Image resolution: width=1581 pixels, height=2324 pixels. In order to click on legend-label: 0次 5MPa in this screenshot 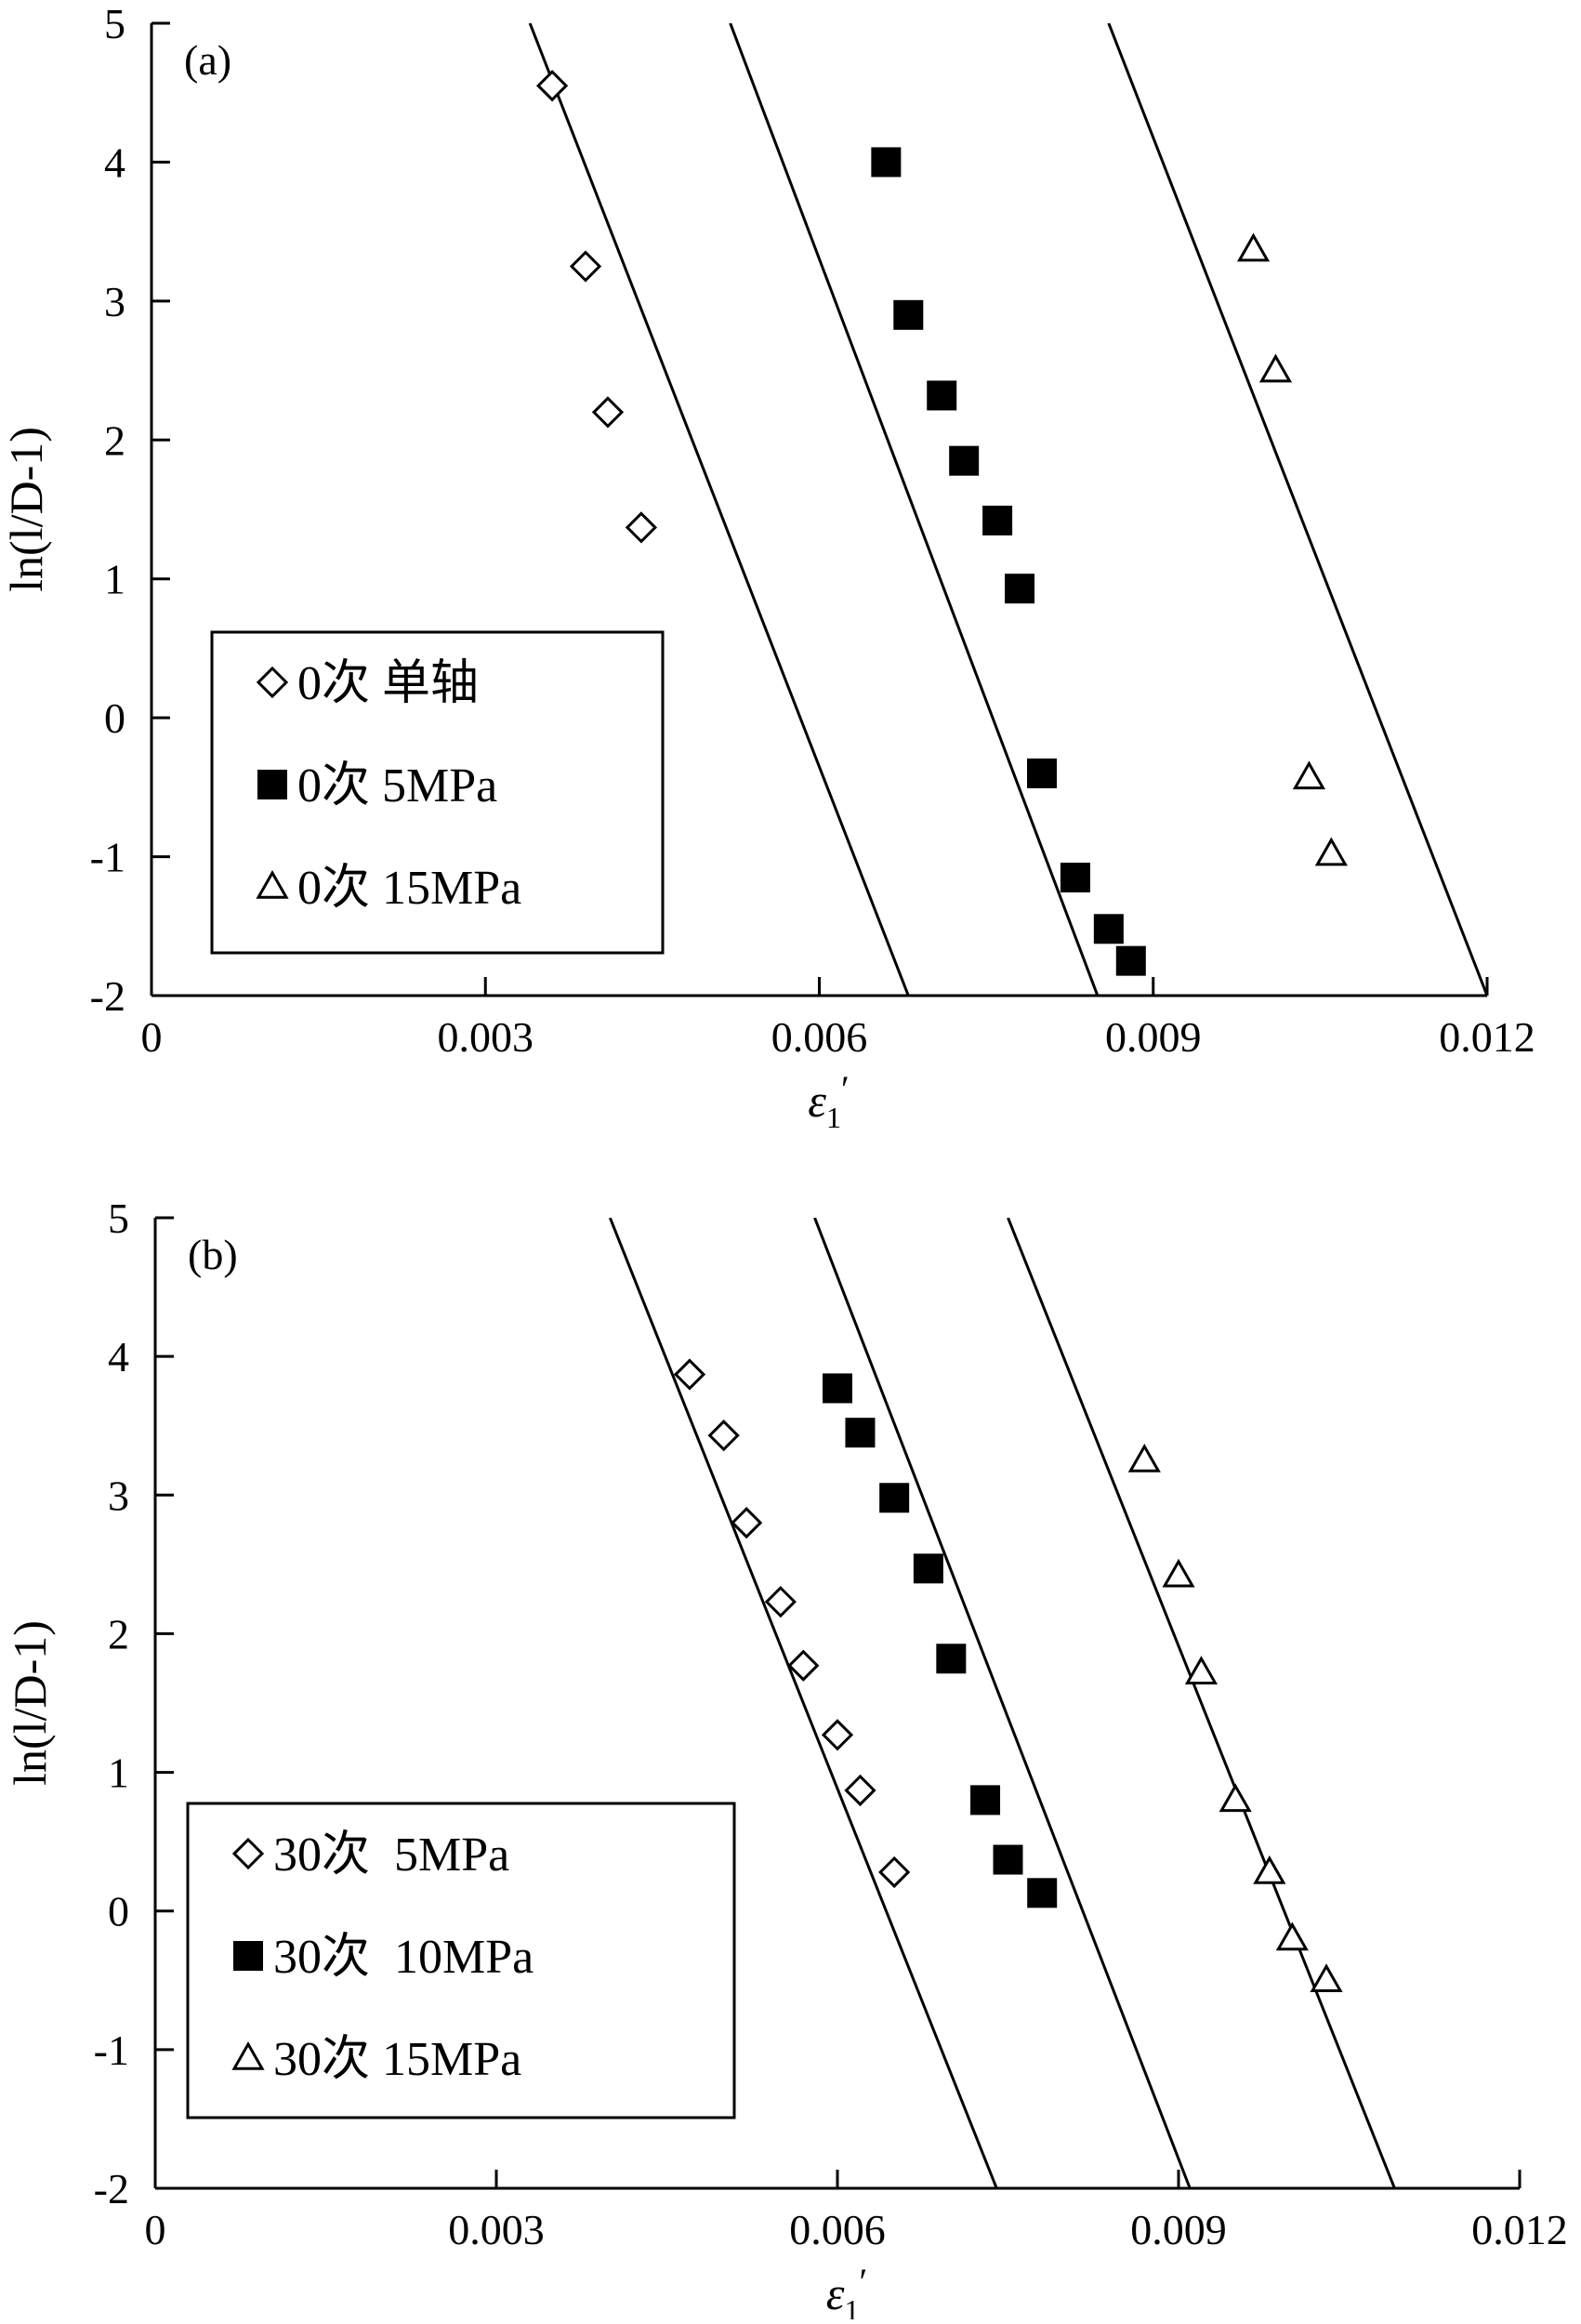, I will do `click(397, 785)`.